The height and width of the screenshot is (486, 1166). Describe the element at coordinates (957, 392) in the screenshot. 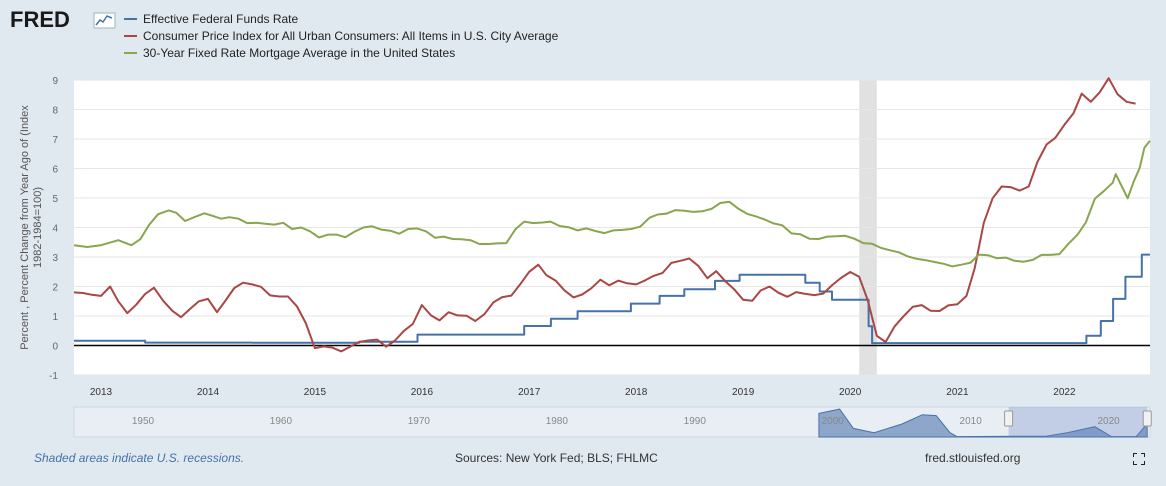

I see `x-tick-label: 2021` at that location.